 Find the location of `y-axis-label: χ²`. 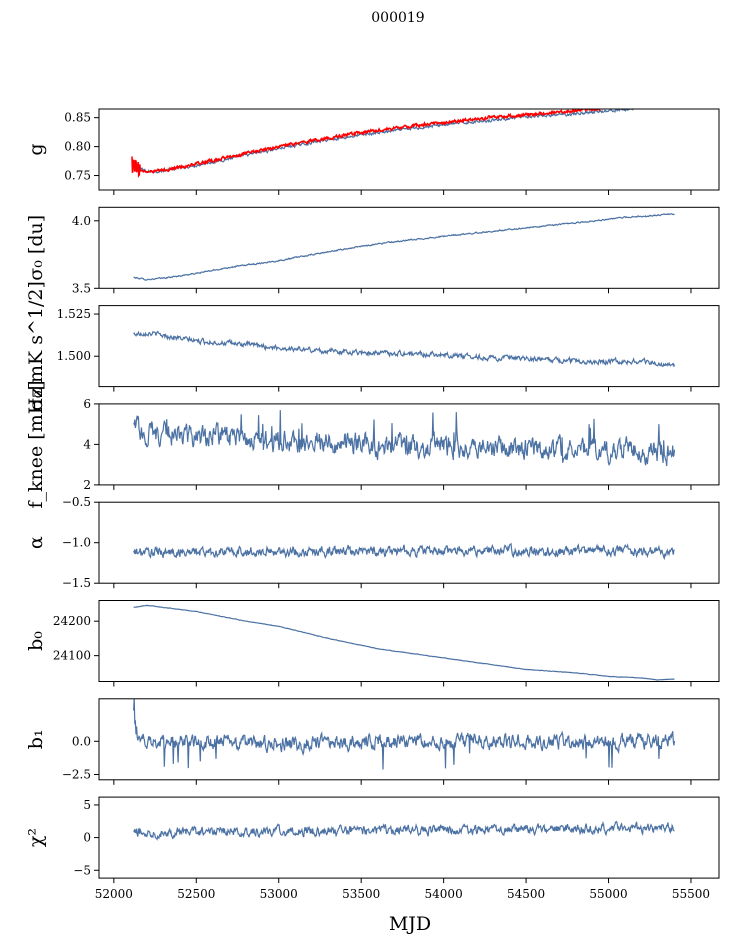

y-axis-label: χ² is located at coordinates (36, 837).